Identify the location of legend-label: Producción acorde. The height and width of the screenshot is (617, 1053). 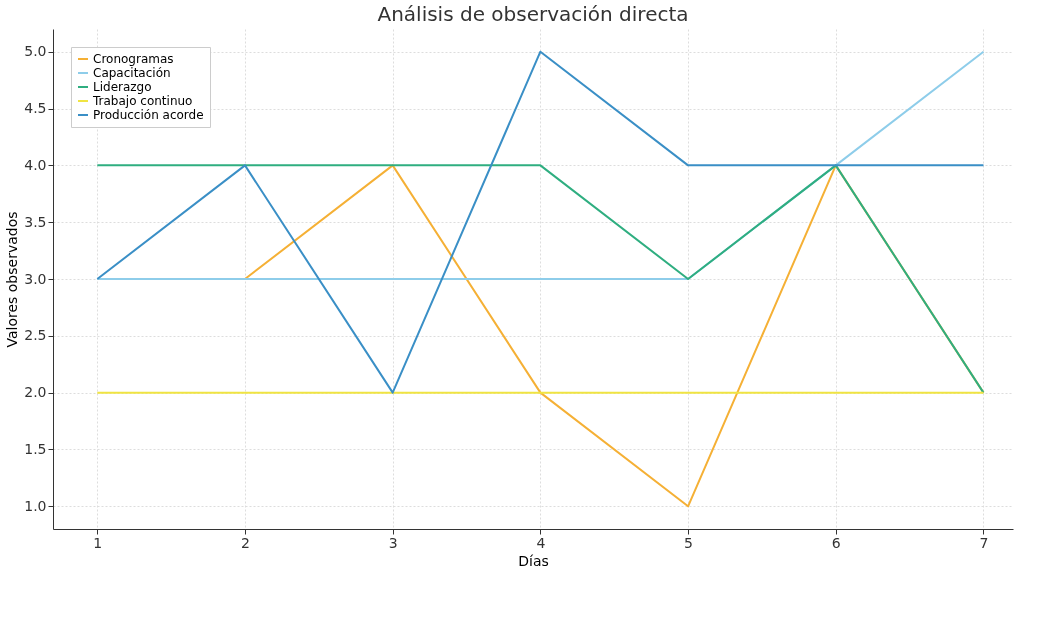
(148, 115).